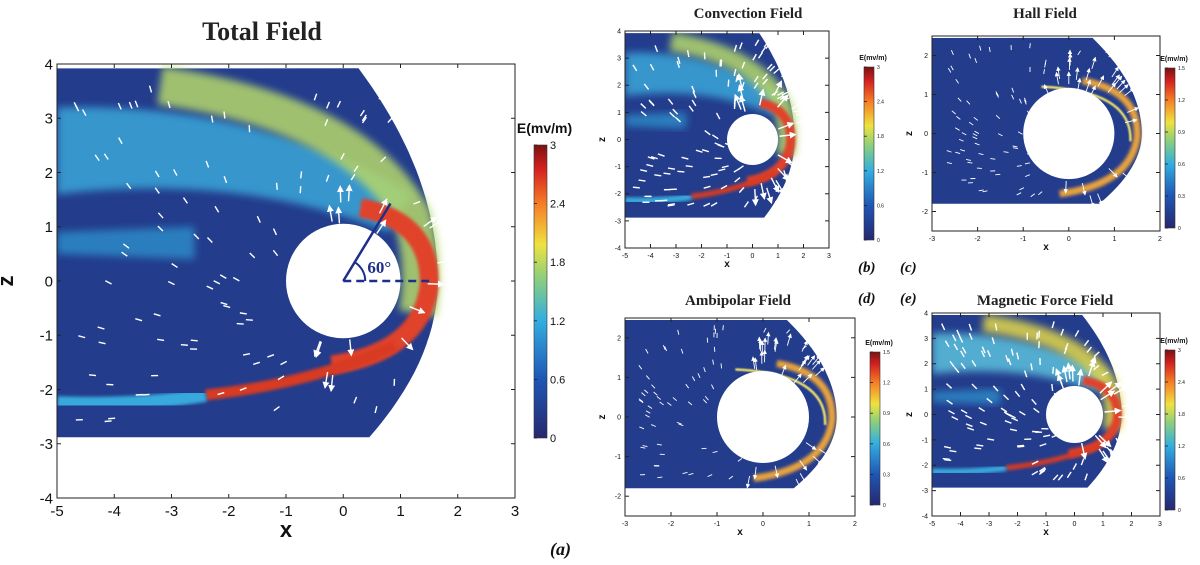 The image size is (1200, 565). I want to click on colorbar-tick-label: 1.2, so click(557, 322).